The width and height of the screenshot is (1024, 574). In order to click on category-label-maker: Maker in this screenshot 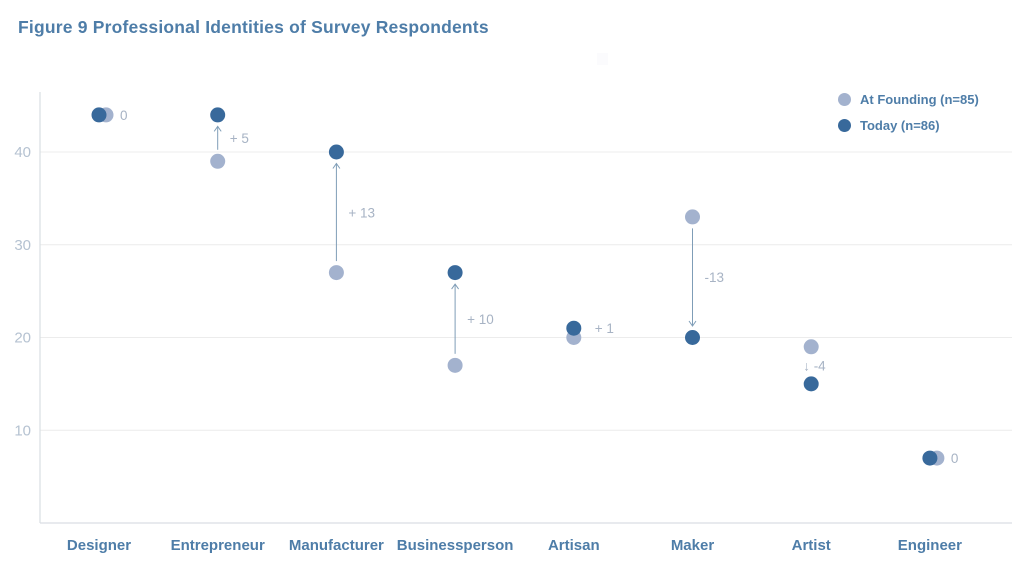, I will do `click(693, 545)`.